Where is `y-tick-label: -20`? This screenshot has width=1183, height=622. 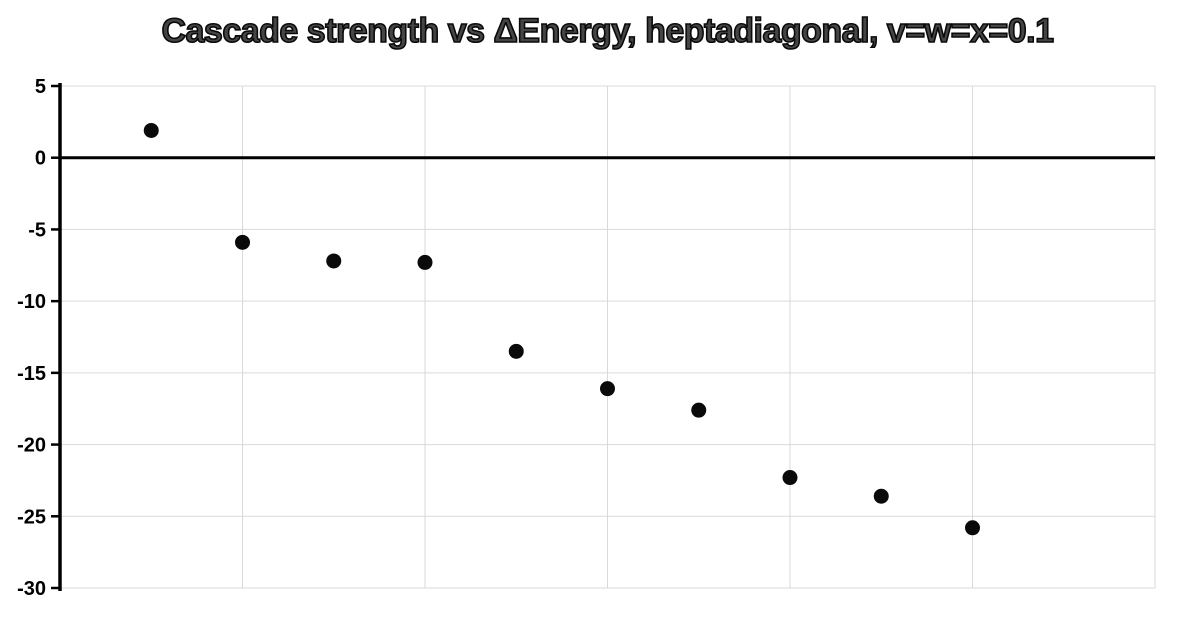 y-tick-label: -20 is located at coordinates (31, 446).